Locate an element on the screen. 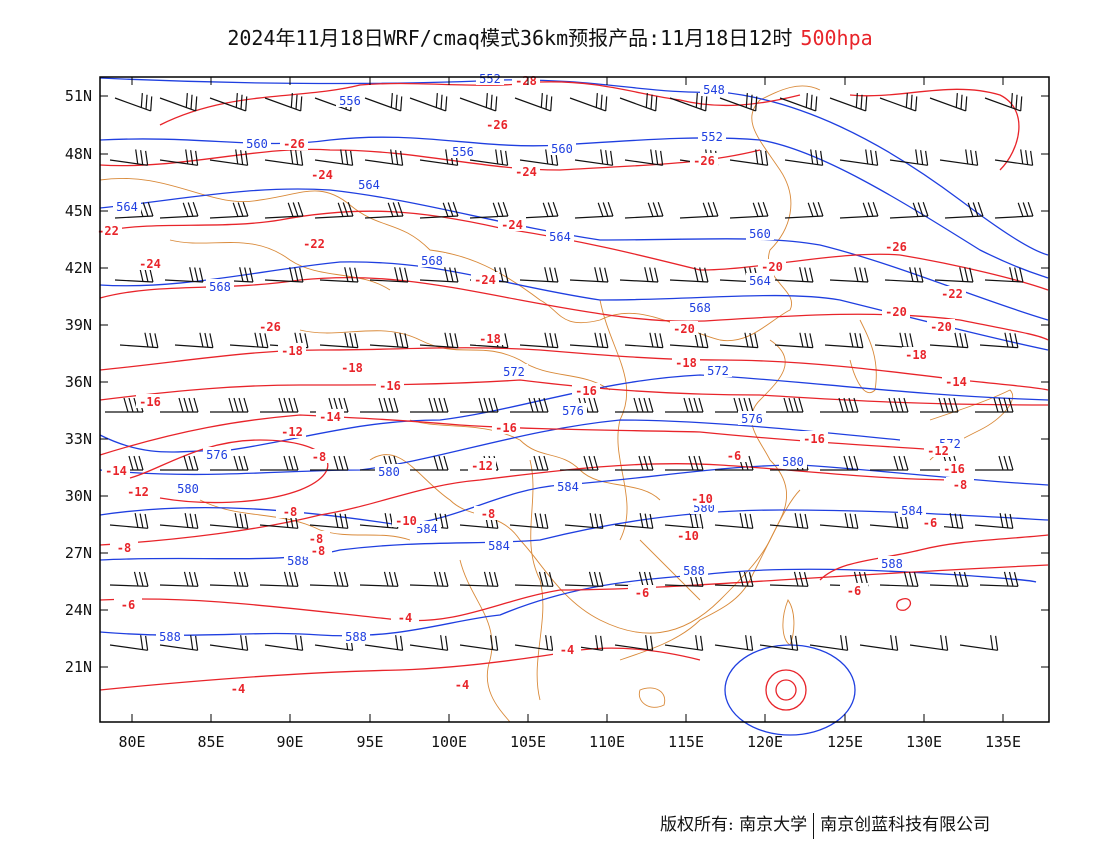 This screenshot has height=850, width=1100. temp-label: -12 is located at coordinates (938, 451).